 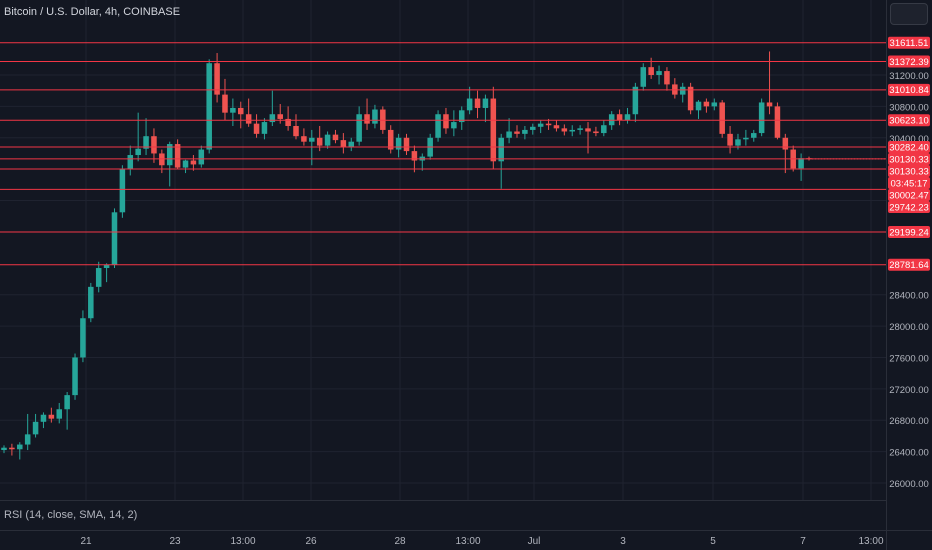 What do you see at coordinates (175, 541) in the screenshot?
I see `time-tick-label: 23` at bounding box center [175, 541].